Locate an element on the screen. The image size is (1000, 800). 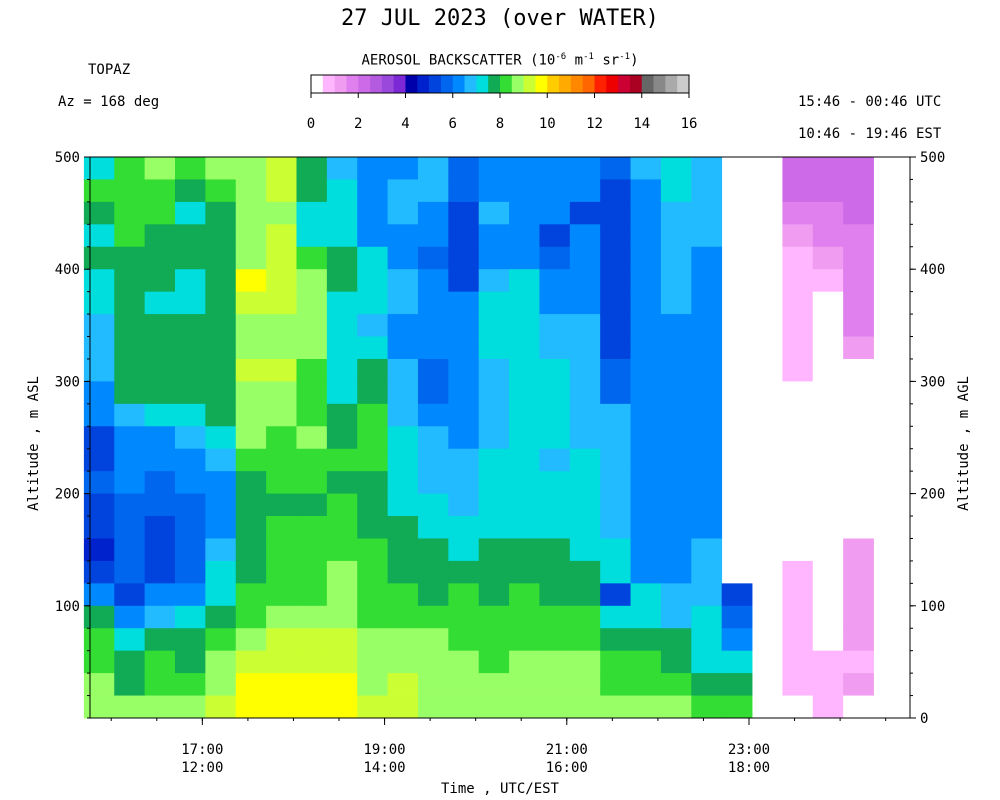
time-range-utc: 15:46 - 00:46 UTC is located at coordinates (870, 102).